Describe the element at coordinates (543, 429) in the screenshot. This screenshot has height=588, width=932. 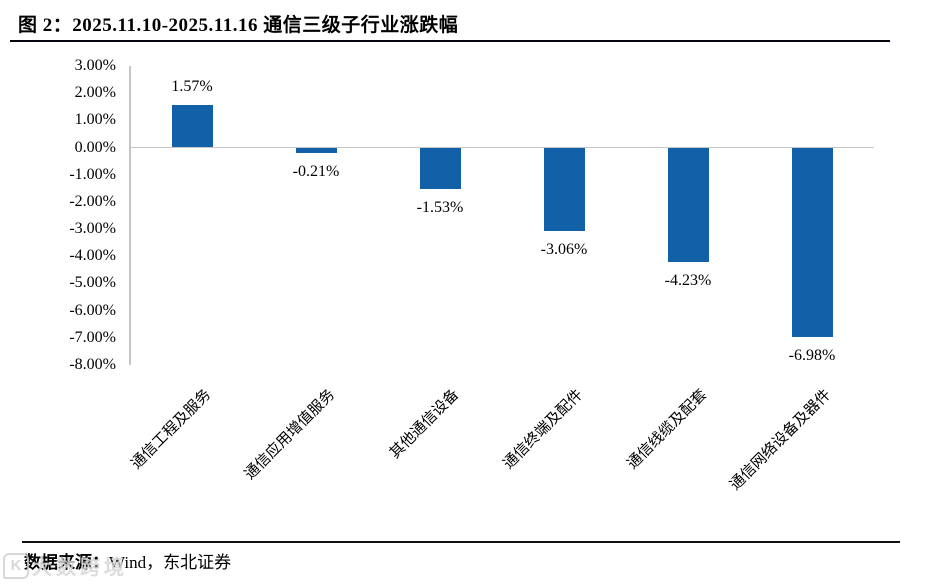
I see `x-axis-category-label: 通信终端及配件` at that location.